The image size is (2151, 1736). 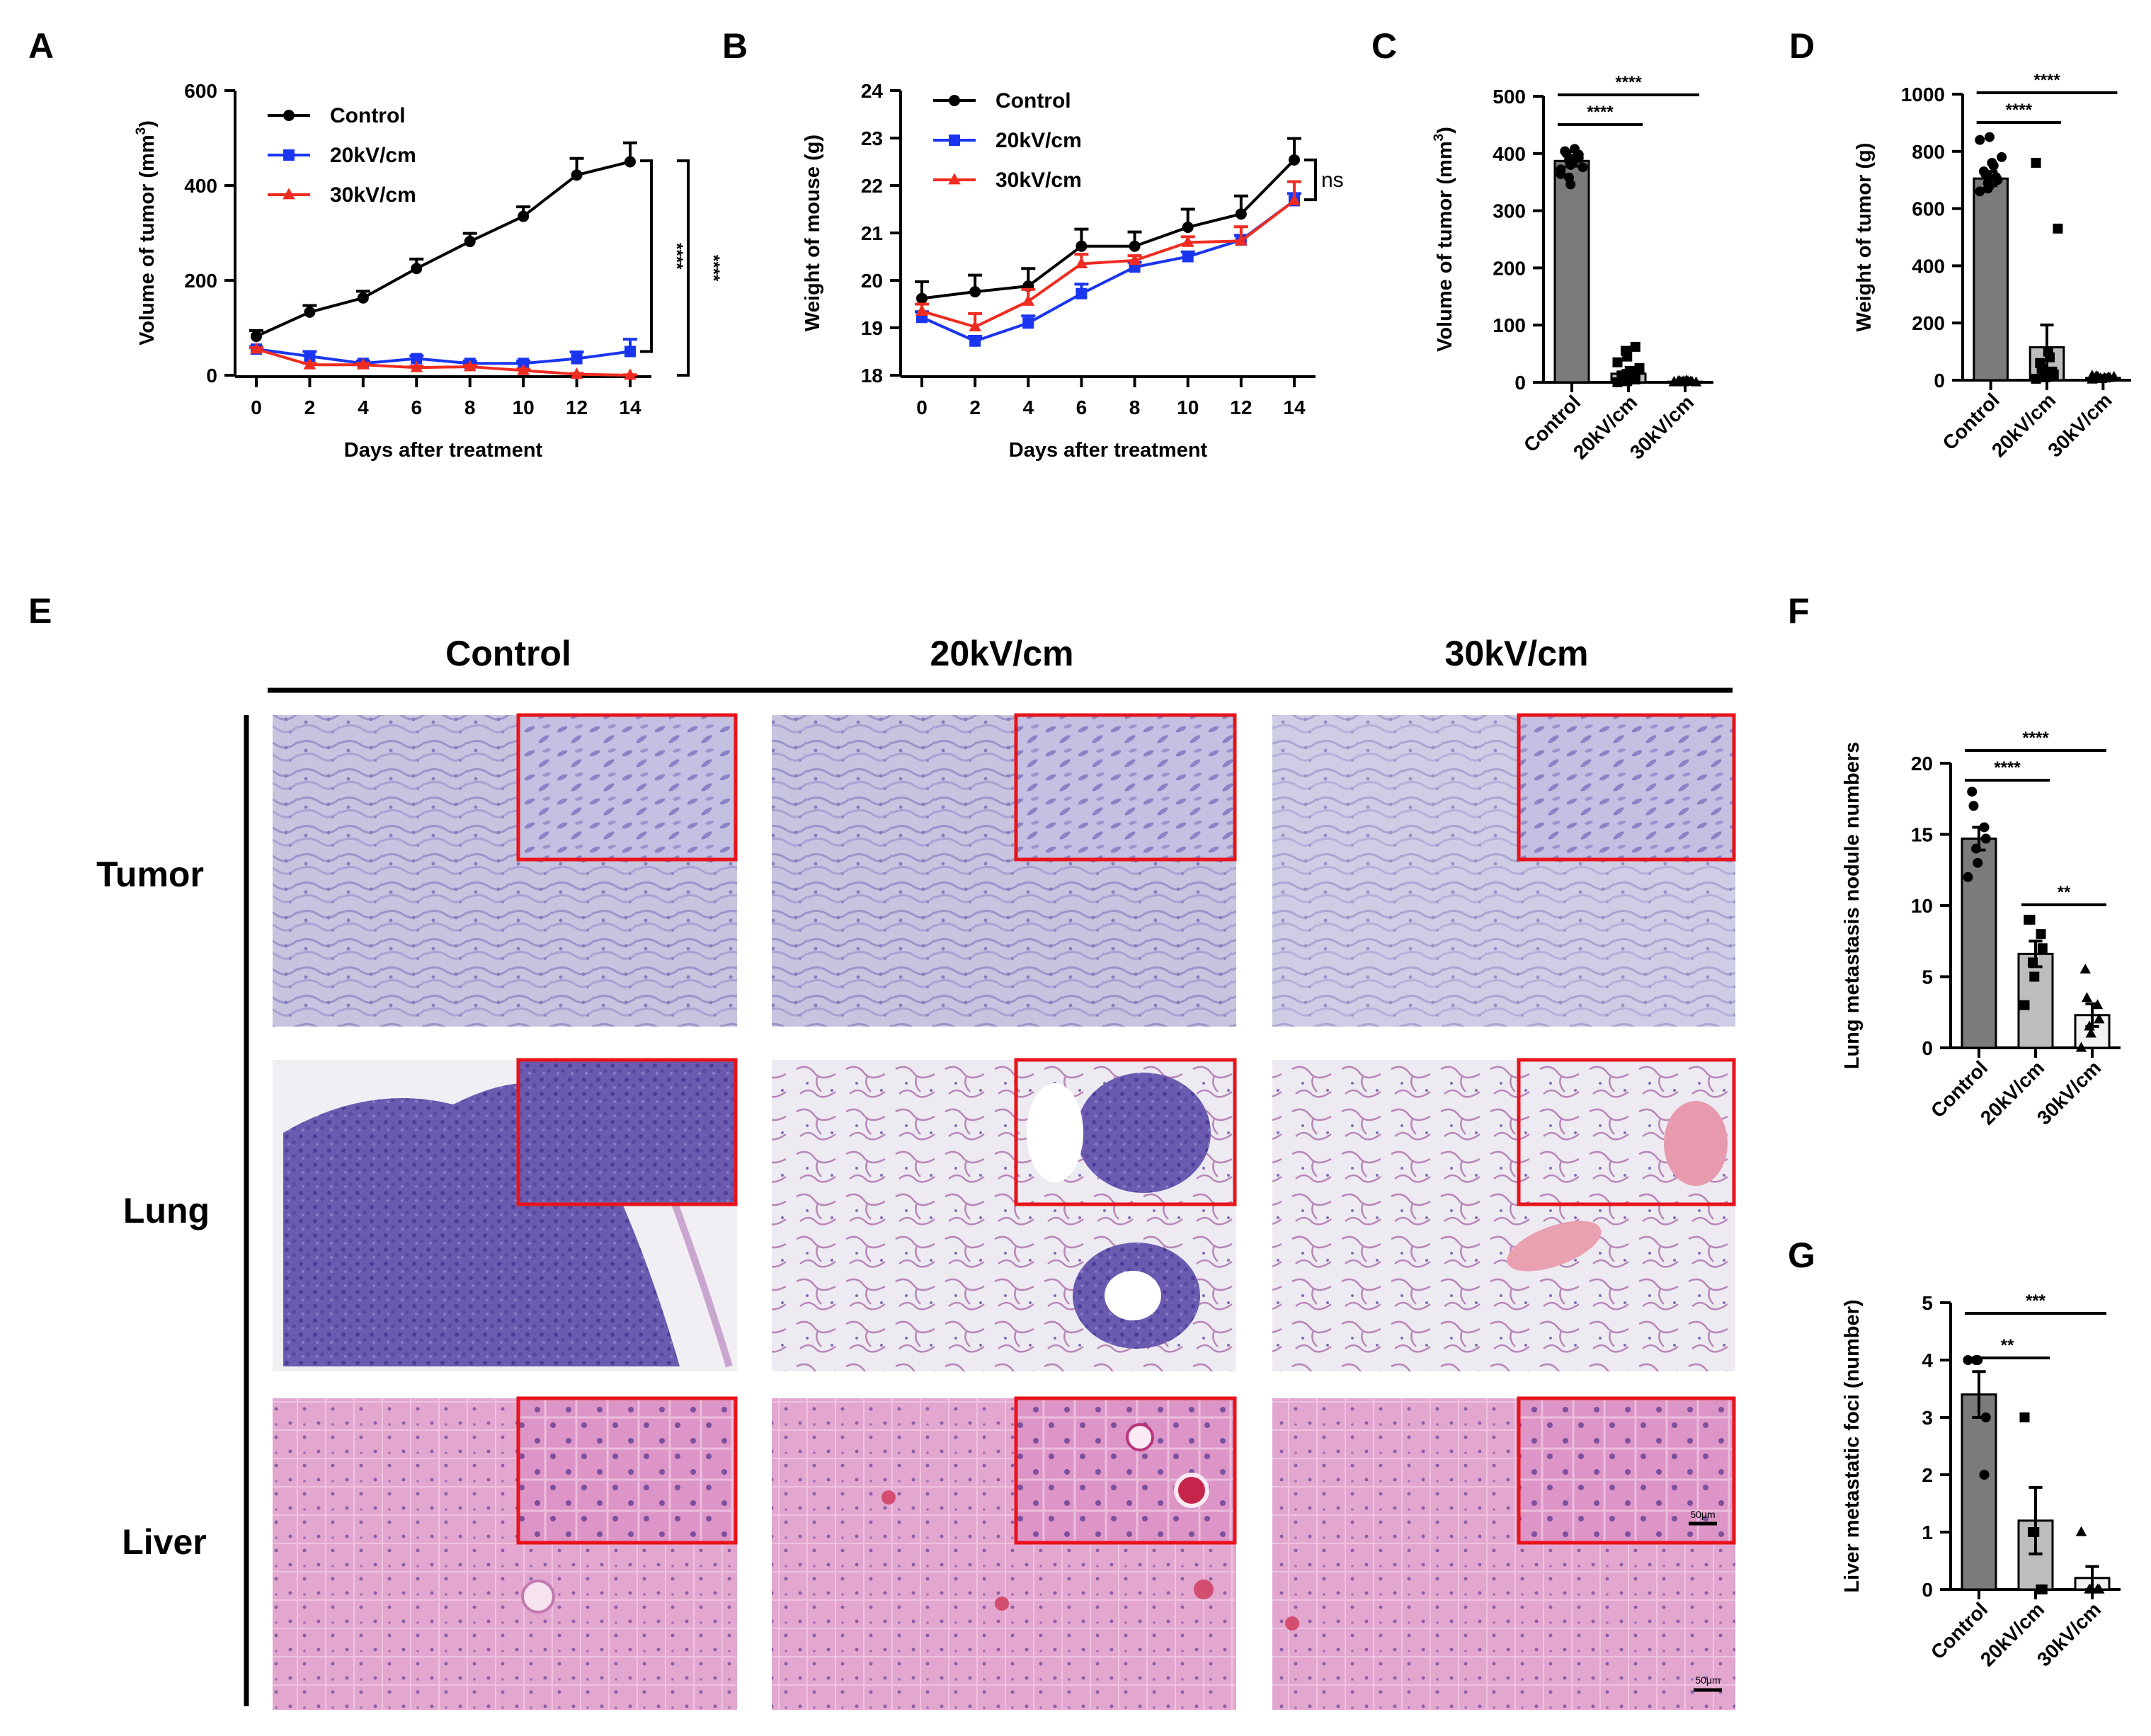 I want to click on micrograph-lung-30kv, so click(x=1504, y=1214).